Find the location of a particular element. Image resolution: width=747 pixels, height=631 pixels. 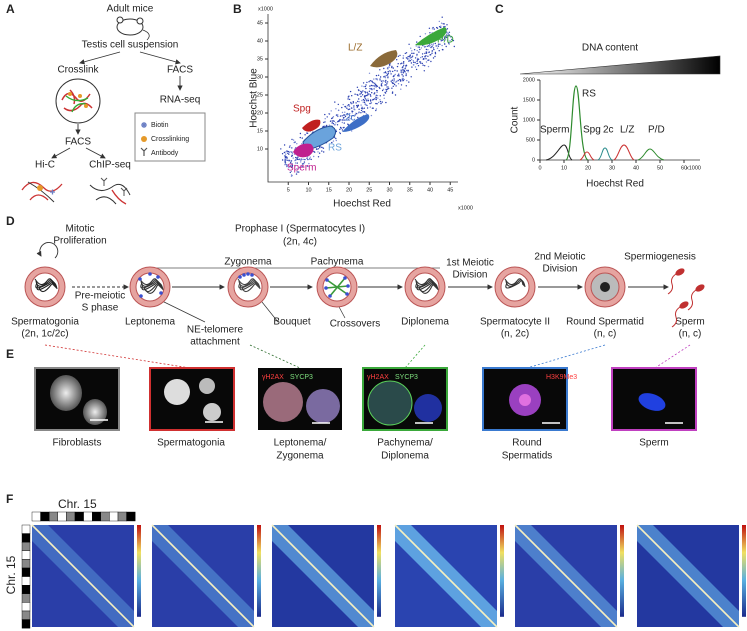

label: Sperm is located at coordinates (554, 130).